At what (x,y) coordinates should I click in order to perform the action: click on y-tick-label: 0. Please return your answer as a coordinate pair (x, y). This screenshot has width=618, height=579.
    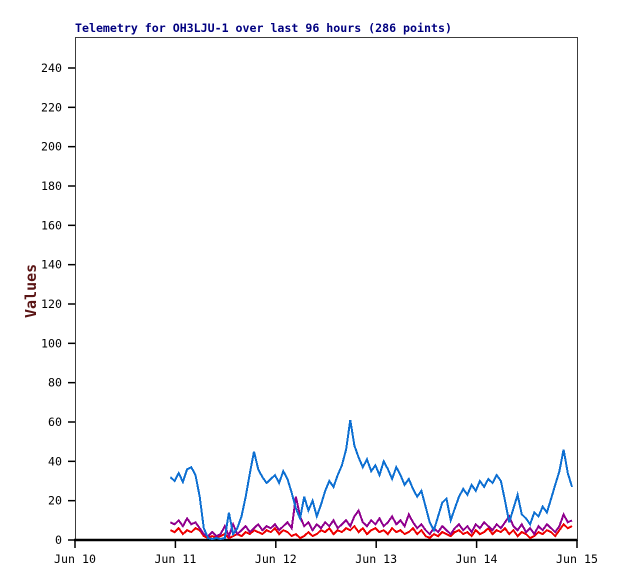
    Looking at the image, I should click on (58, 540).